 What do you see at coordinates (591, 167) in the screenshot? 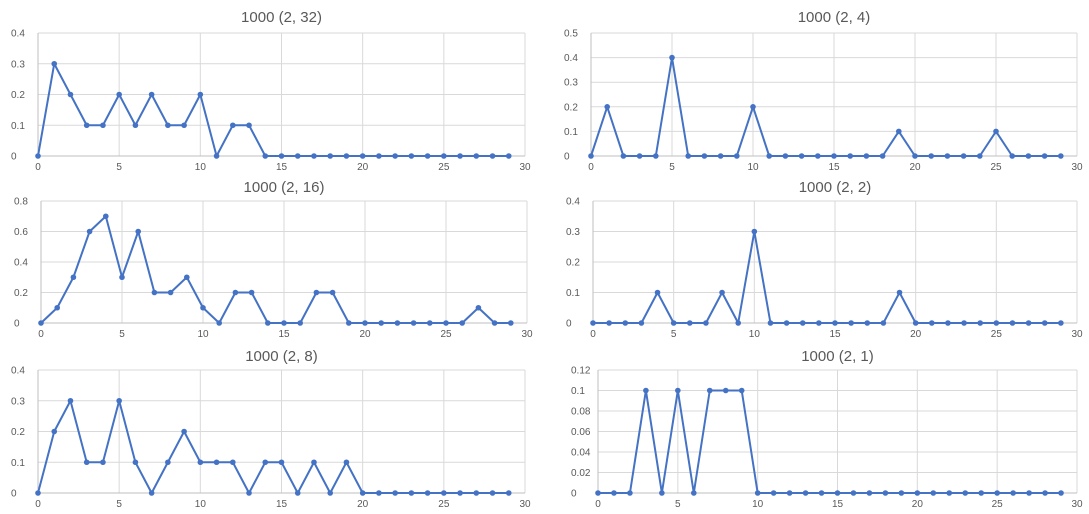
I see `chart-2-xtick-label: 0` at bounding box center [591, 167].